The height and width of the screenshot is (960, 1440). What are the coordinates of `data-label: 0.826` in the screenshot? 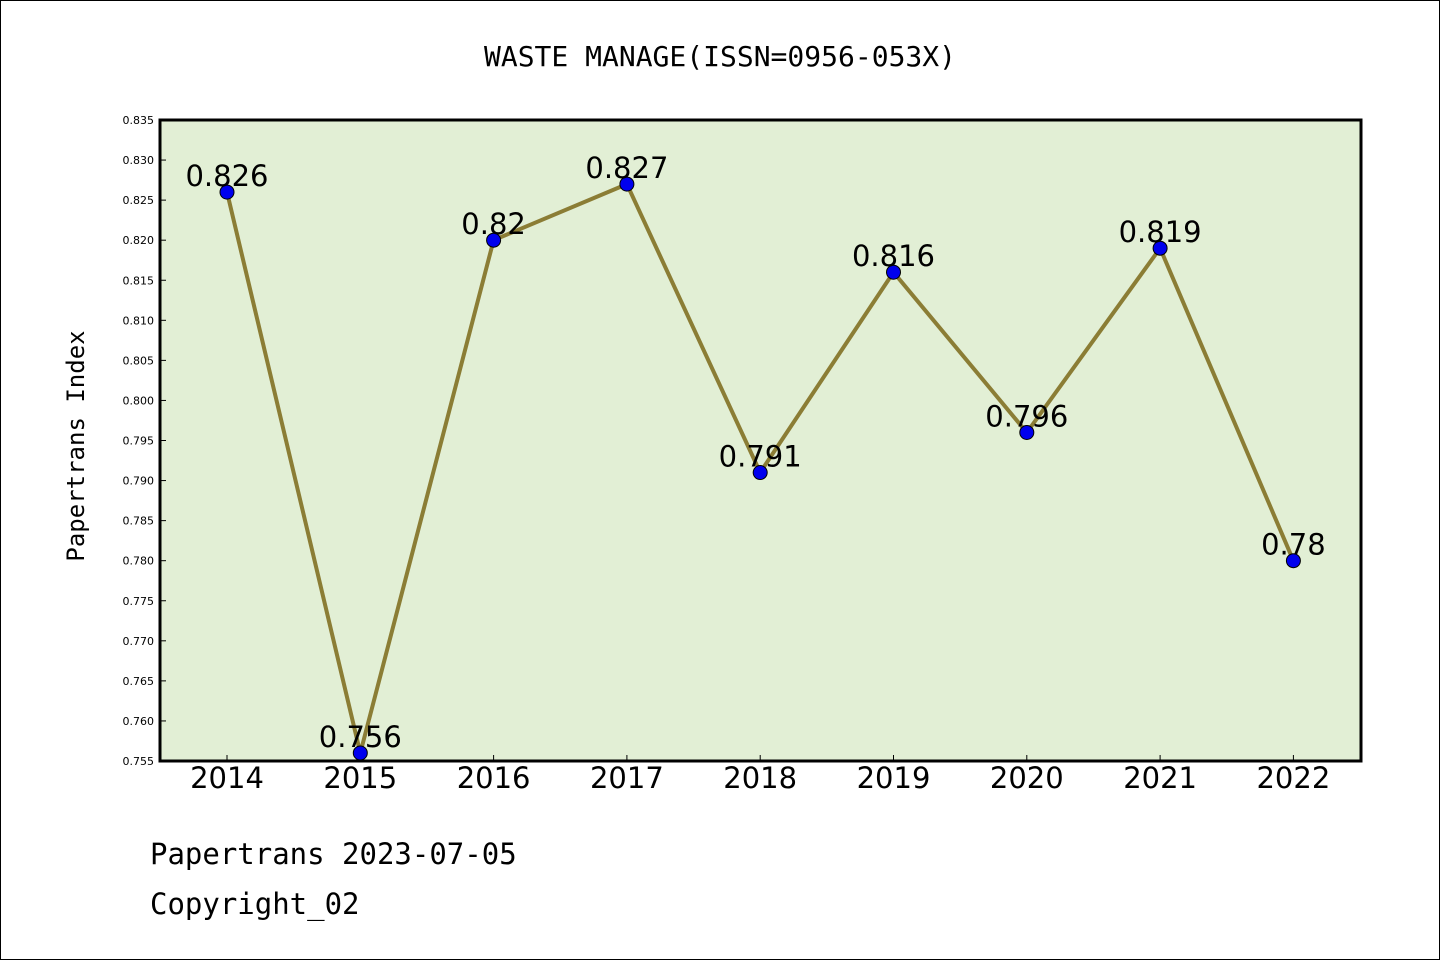 It's located at (226, 176).